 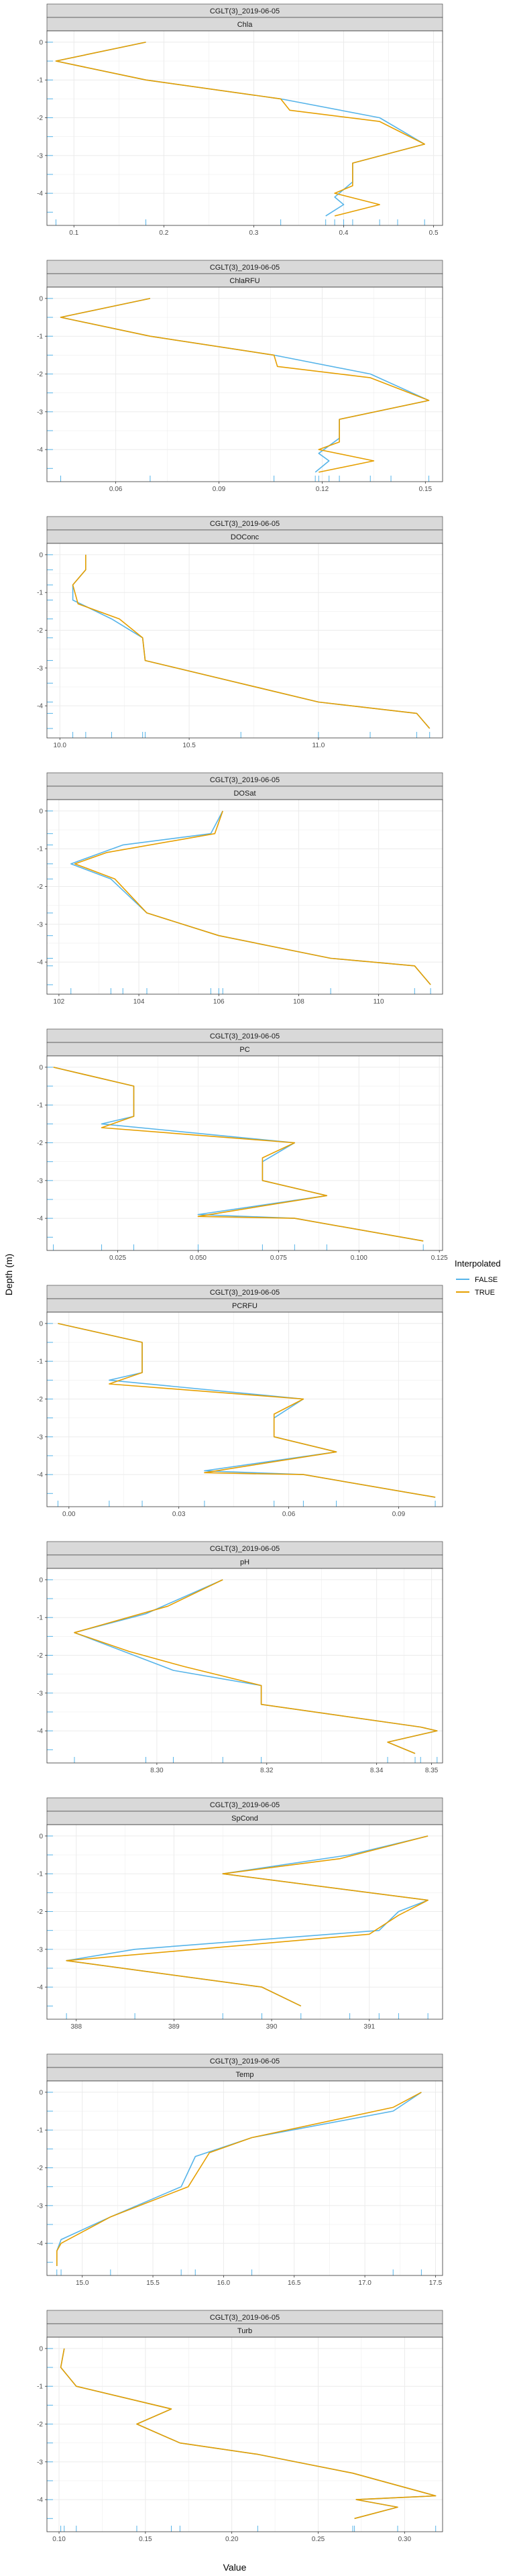 What do you see at coordinates (8, 1274) in the screenshot?
I see `y-axis-label: Depth (m)` at bounding box center [8, 1274].